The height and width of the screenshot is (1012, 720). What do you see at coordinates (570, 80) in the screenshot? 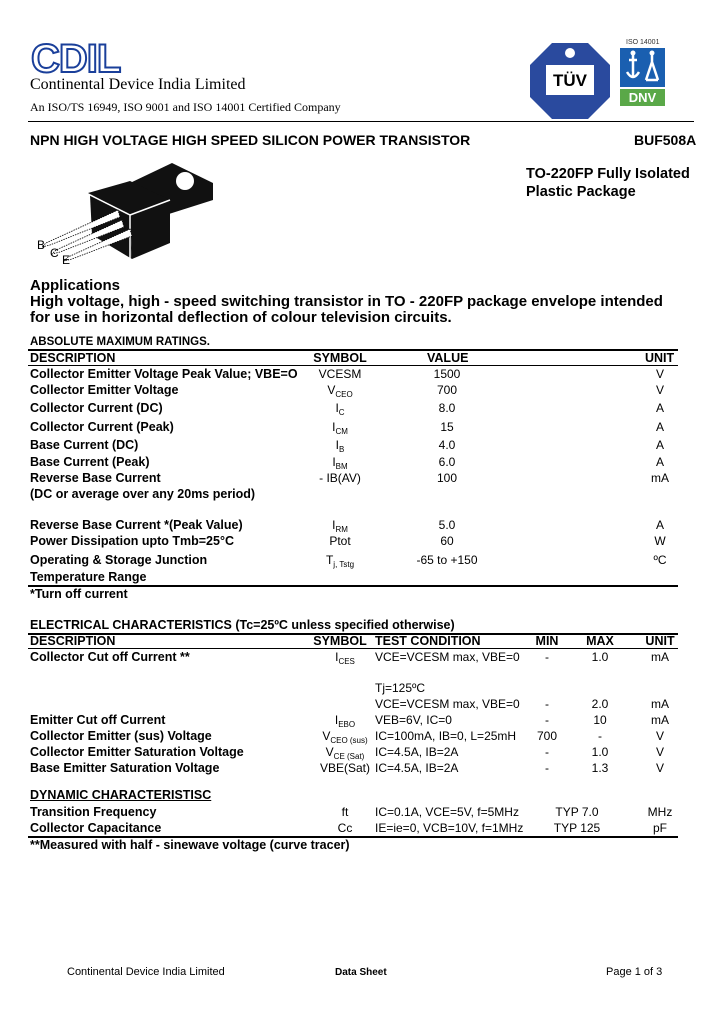
I see `tuv-text: TÜV` at bounding box center [570, 80].